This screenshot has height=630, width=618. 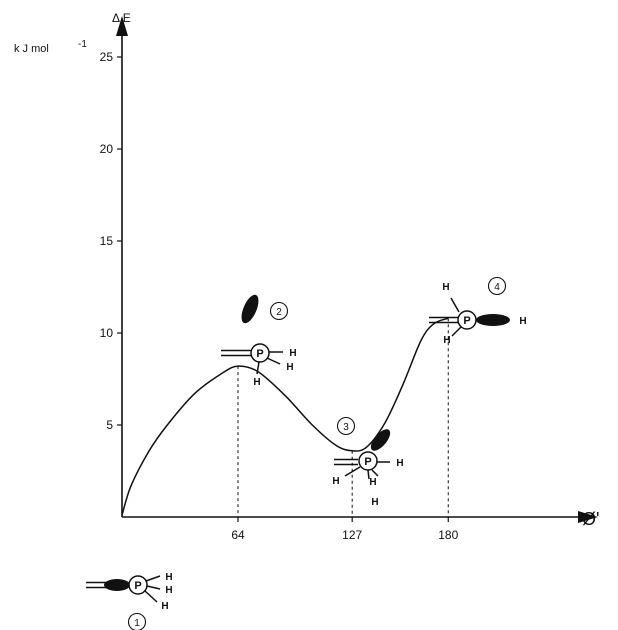 What do you see at coordinates (238, 535) in the screenshot?
I see `x-tick-label: 64` at bounding box center [238, 535].